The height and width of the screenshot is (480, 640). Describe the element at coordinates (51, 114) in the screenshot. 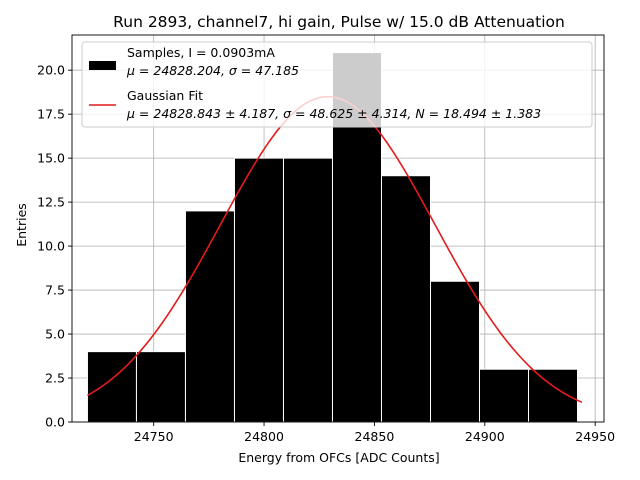

I see `y-tick-label: 17.5` at that location.